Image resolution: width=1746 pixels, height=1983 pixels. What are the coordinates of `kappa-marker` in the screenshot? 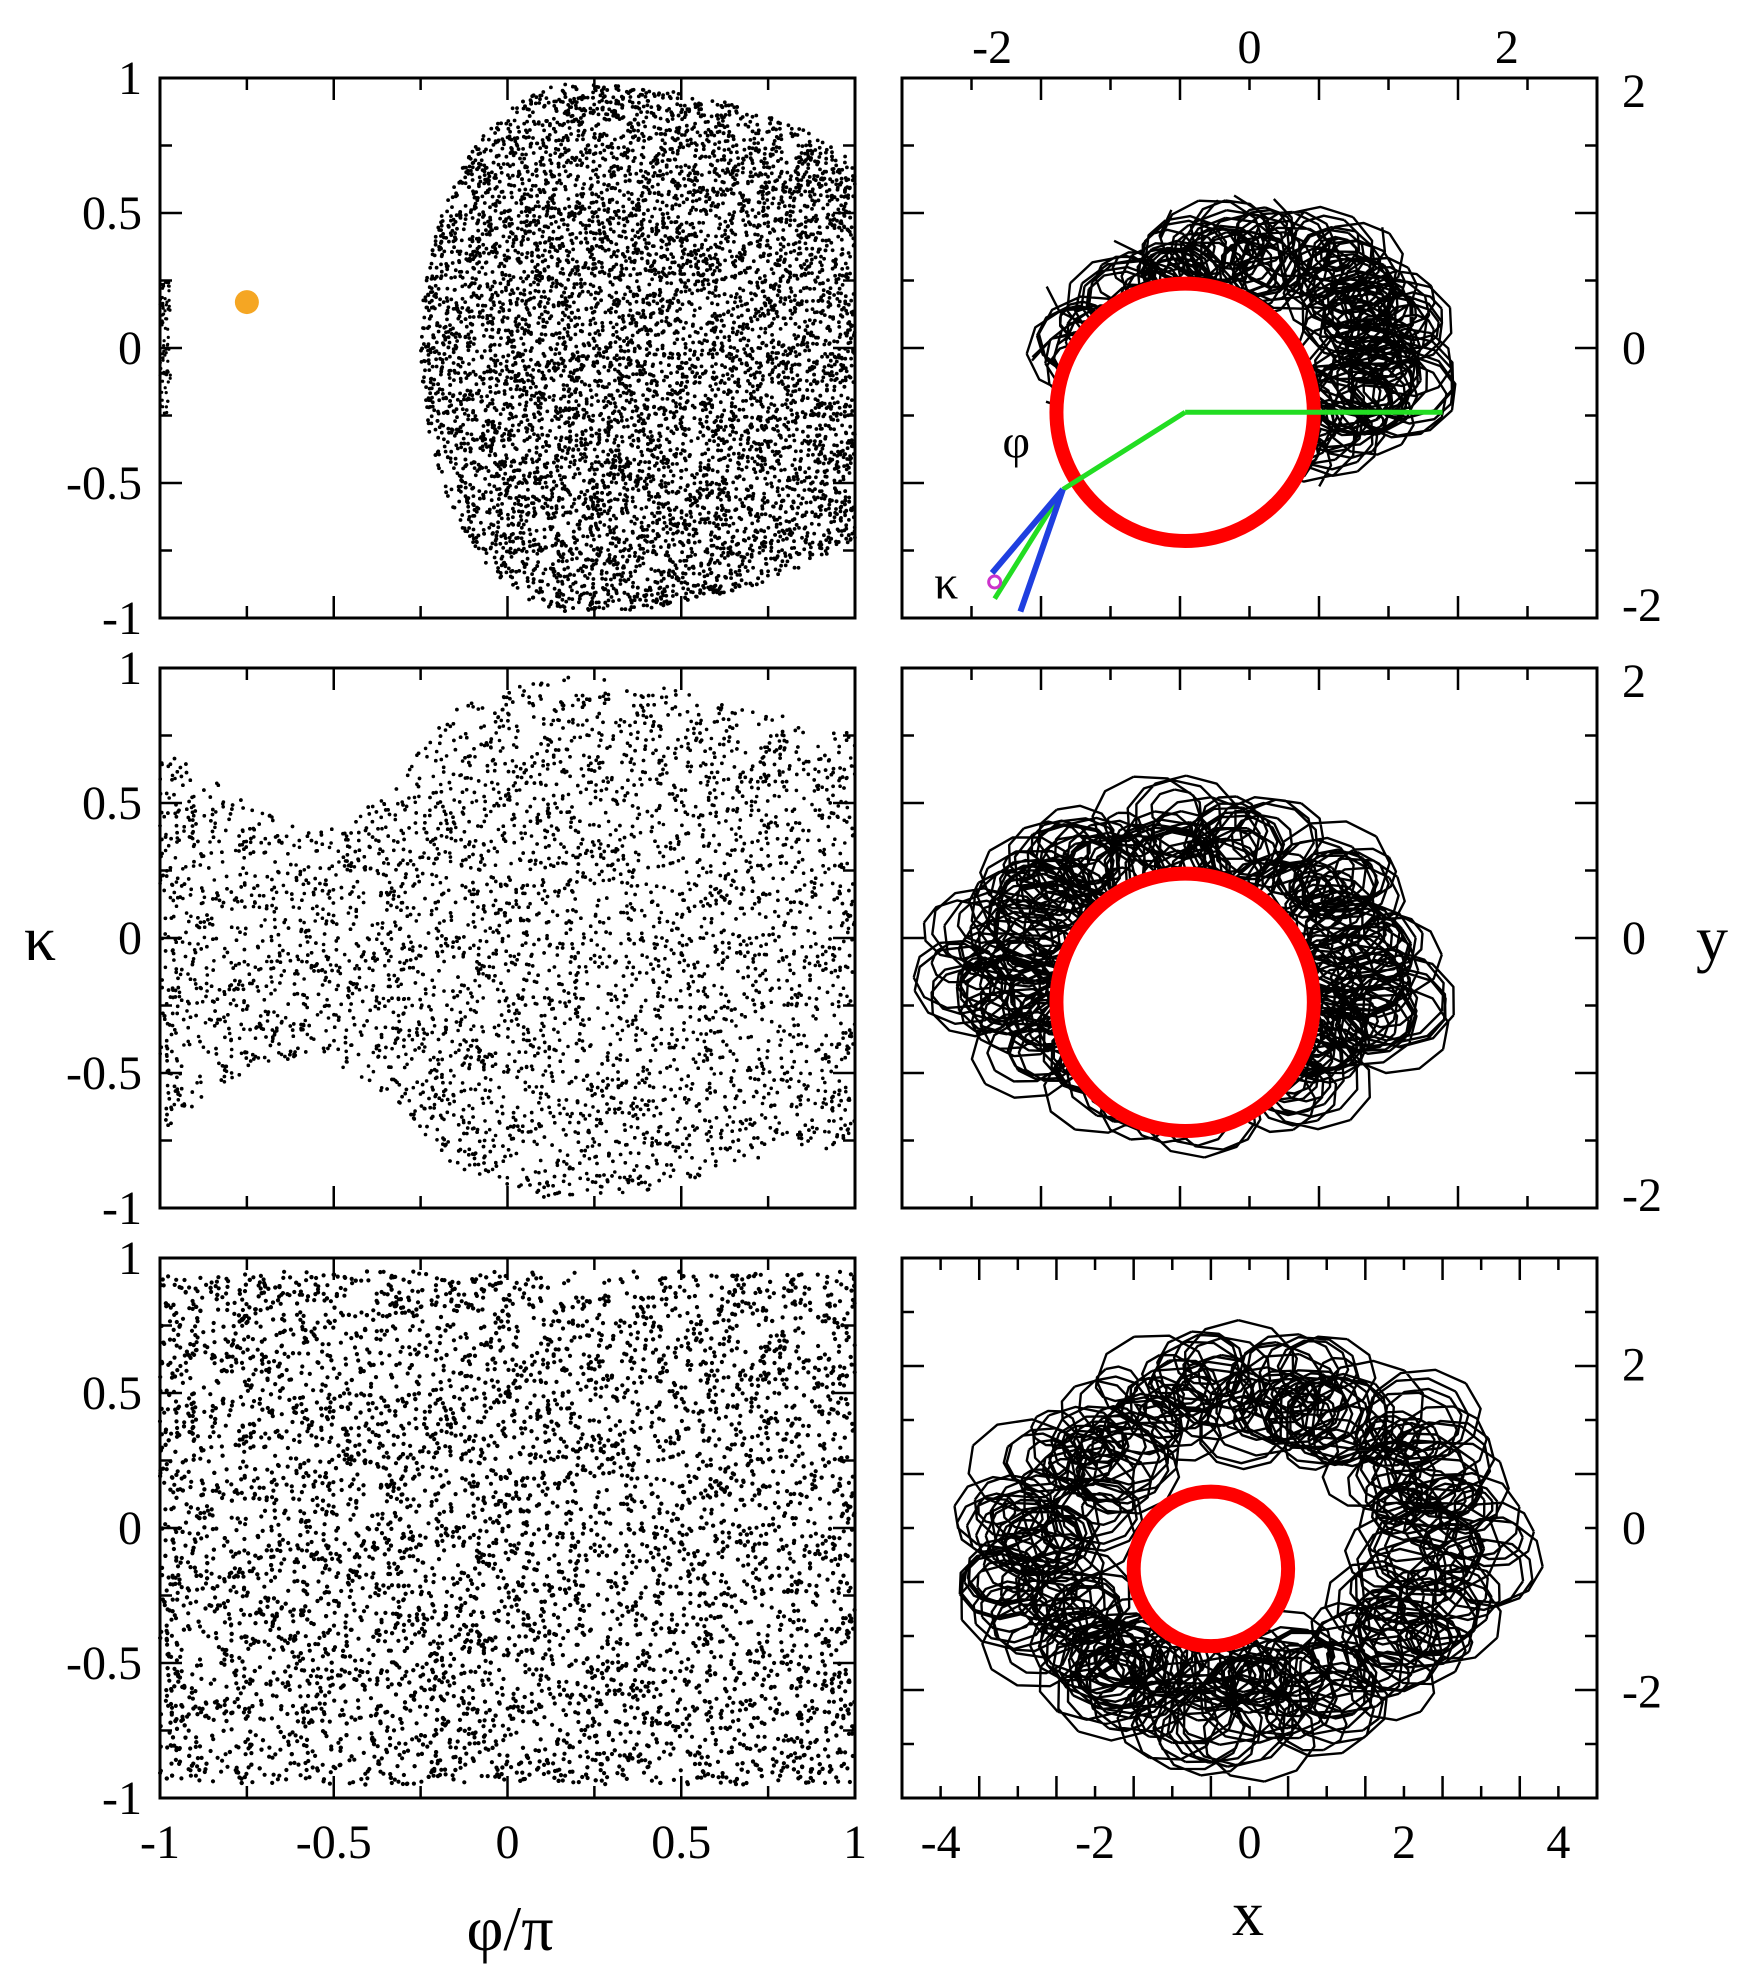 It's located at (995, 582).